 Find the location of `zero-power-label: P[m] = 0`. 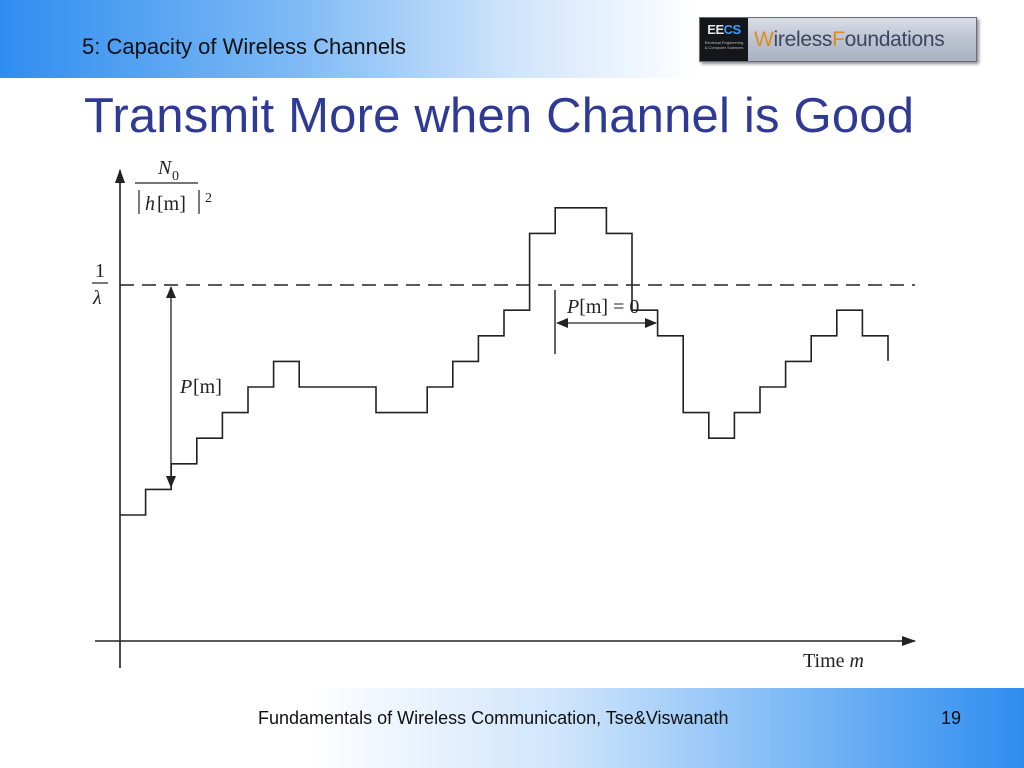

zero-power-label: P[m] = 0 is located at coordinates (602, 307).